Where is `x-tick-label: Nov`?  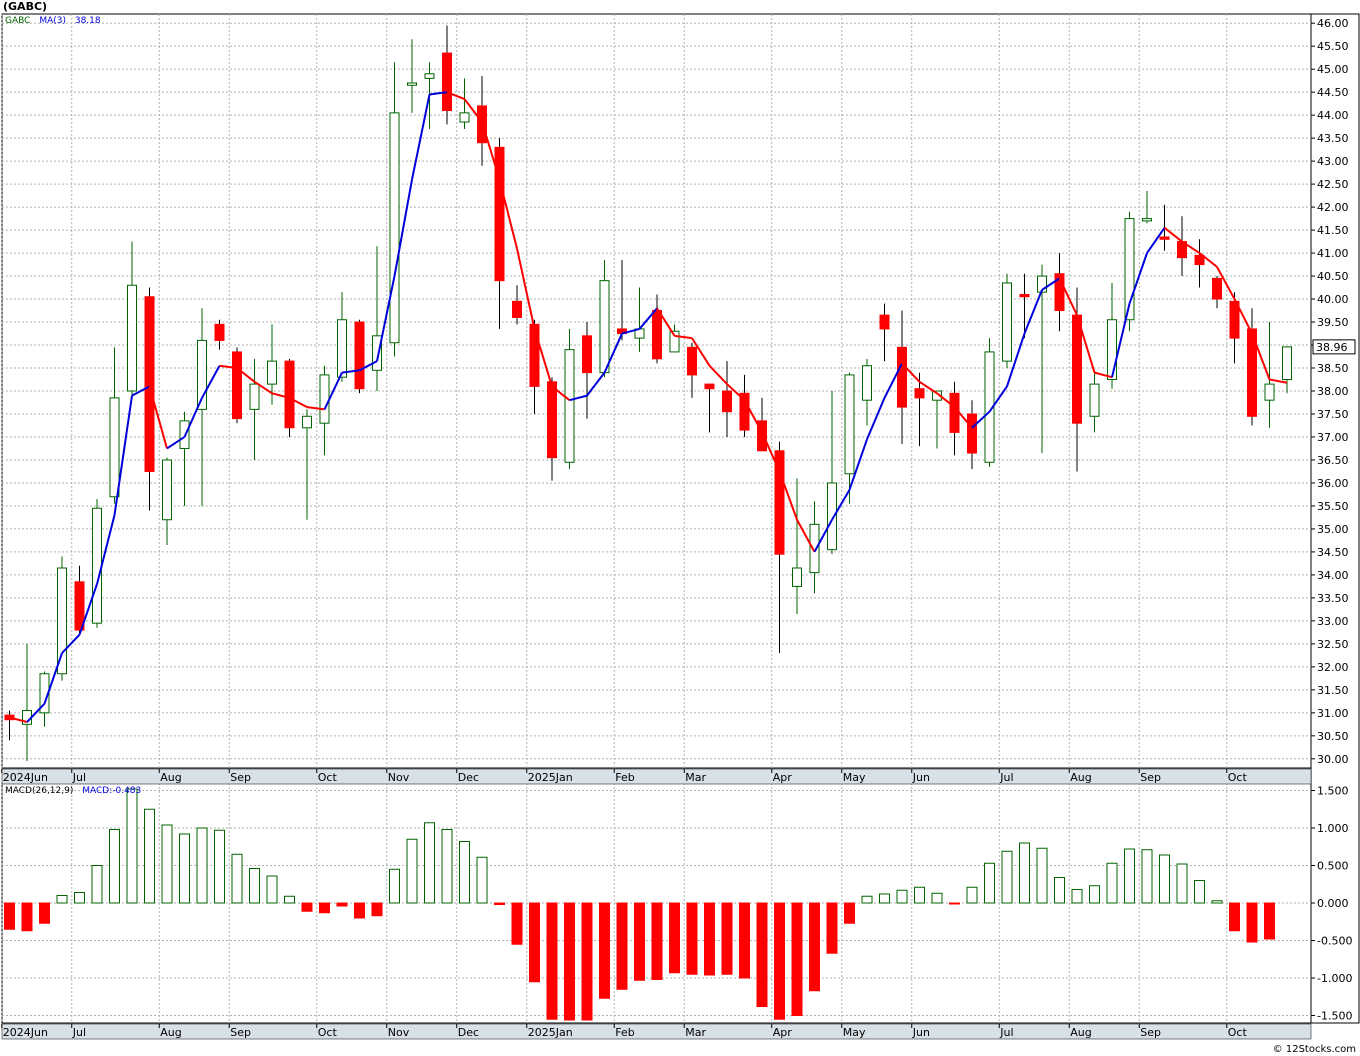
x-tick-label: Nov is located at coordinates (399, 1032).